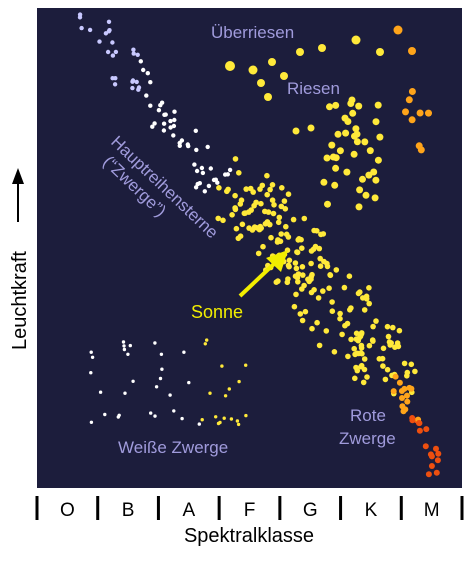 The height and width of the screenshot is (562, 474). Describe the element at coordinates (249, 536) in the screenshot. I see `x-axis-label: Spektralklasse` at that location.